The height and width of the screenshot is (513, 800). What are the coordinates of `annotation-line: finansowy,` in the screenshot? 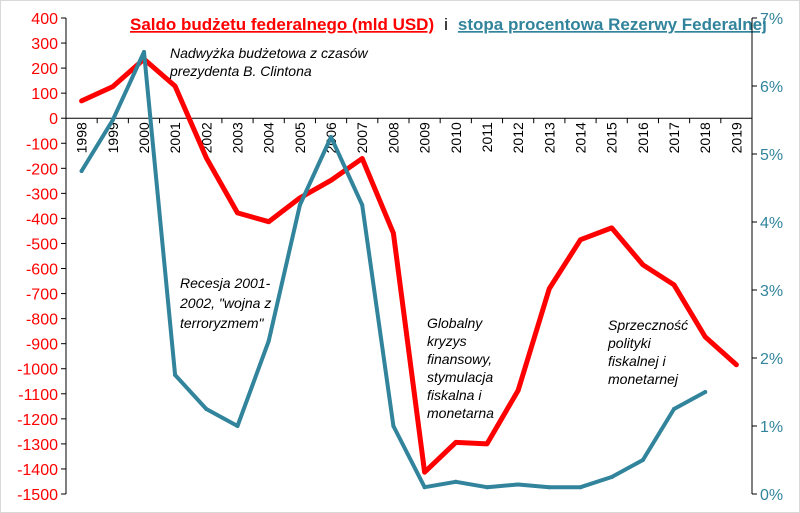 It's located at (459, 359).